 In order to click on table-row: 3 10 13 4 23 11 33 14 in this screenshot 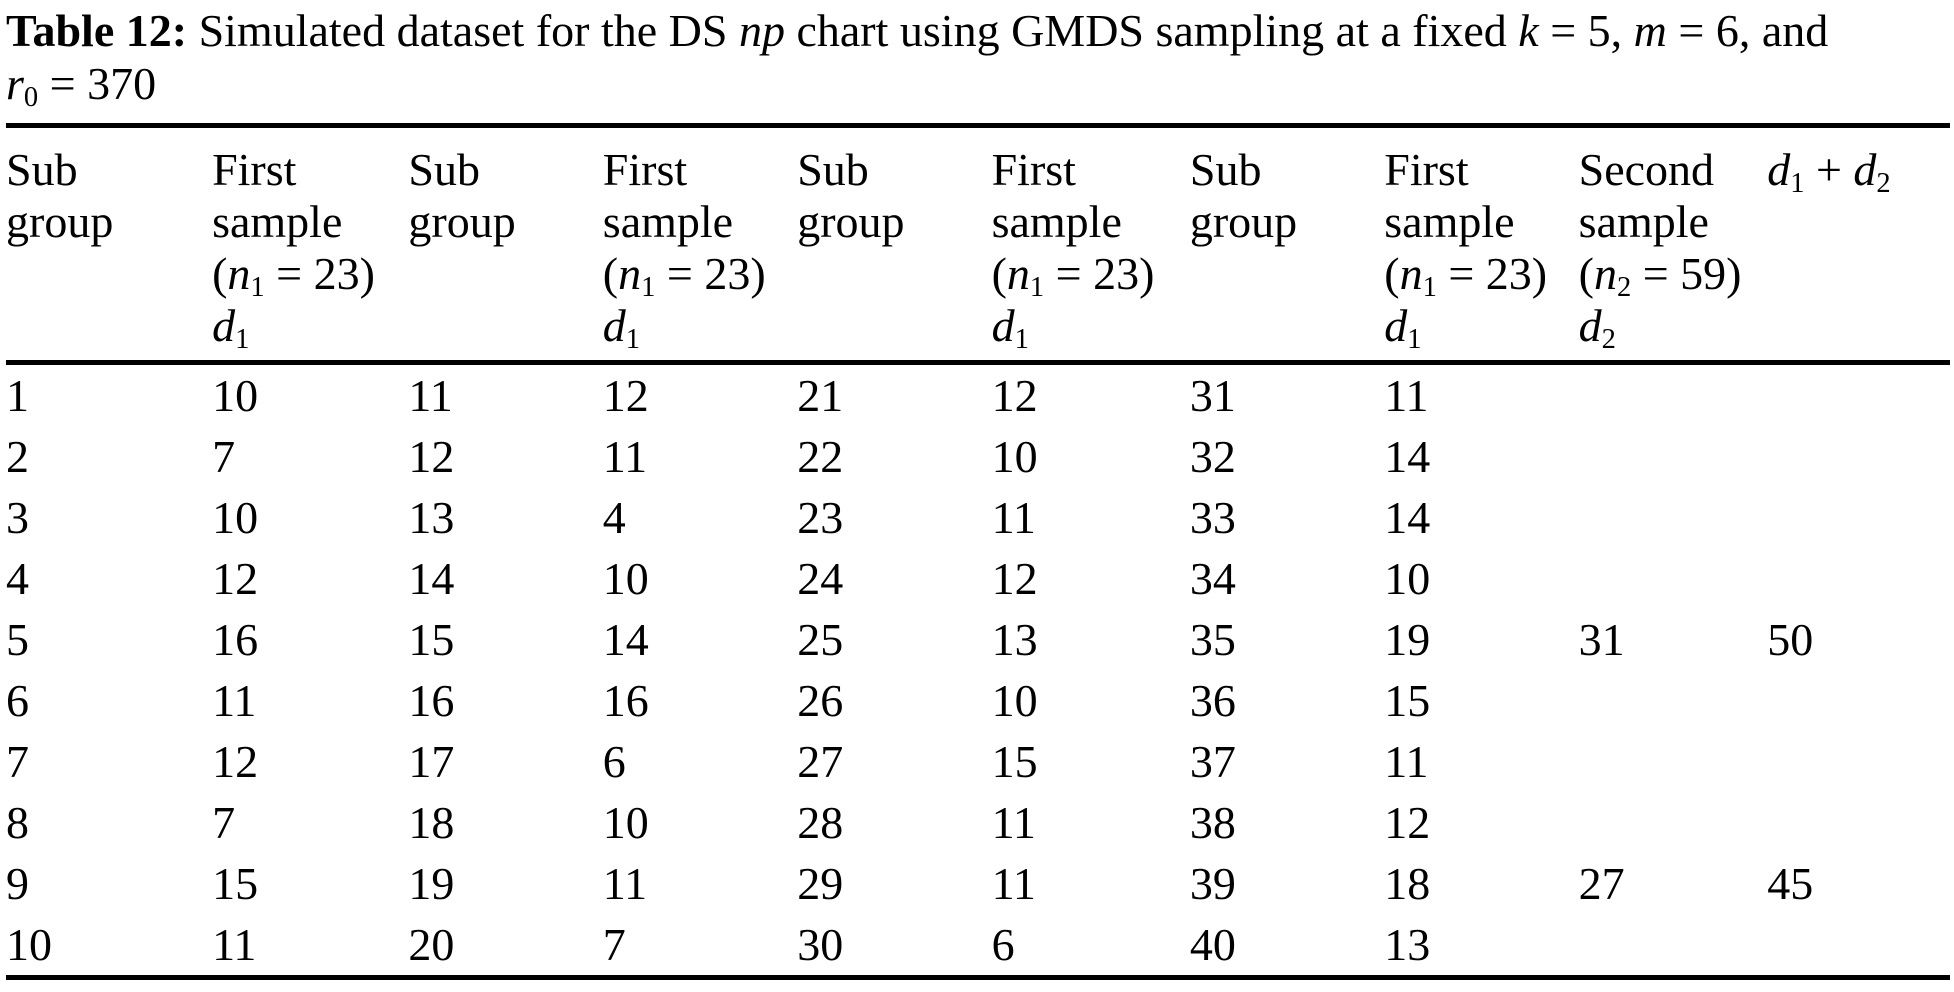, I will do `click(978, 517)`.